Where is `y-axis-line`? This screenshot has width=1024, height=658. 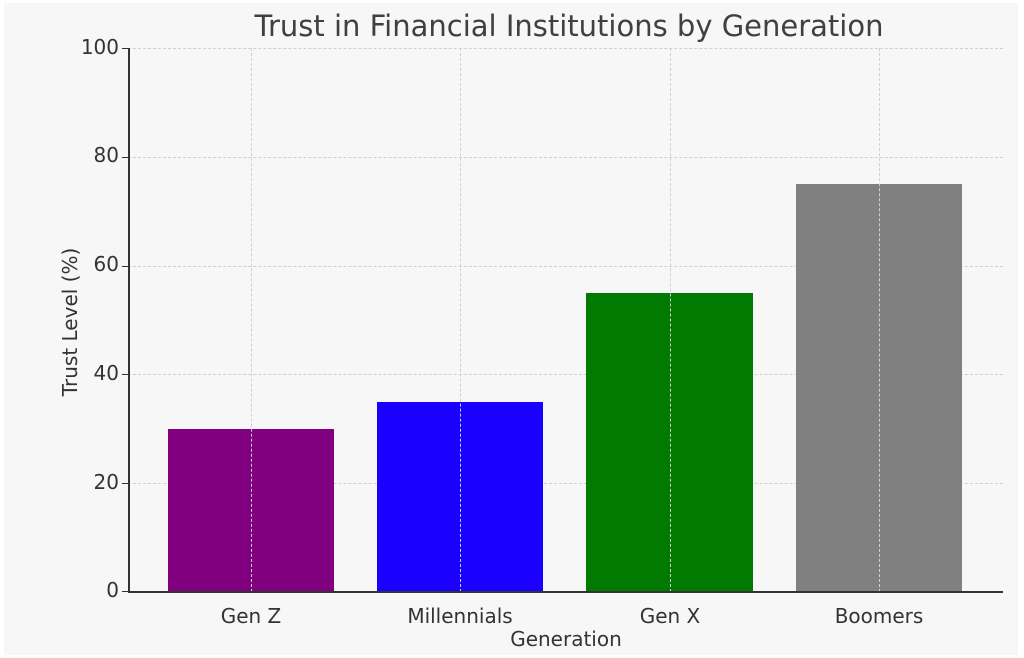 y-axis-line is located at coordinates (129, 320).